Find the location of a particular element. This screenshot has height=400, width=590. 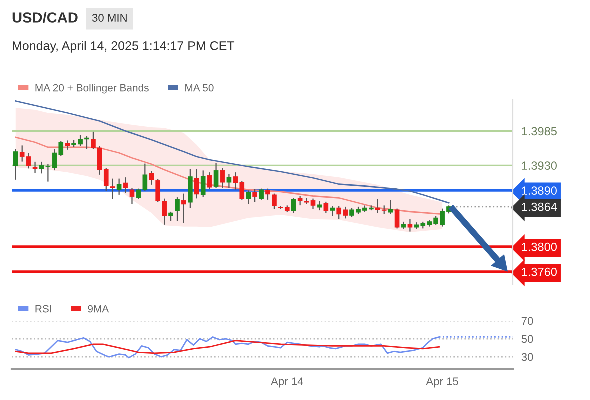

legend-label: MA 50 is located at coordinates (200, 88).